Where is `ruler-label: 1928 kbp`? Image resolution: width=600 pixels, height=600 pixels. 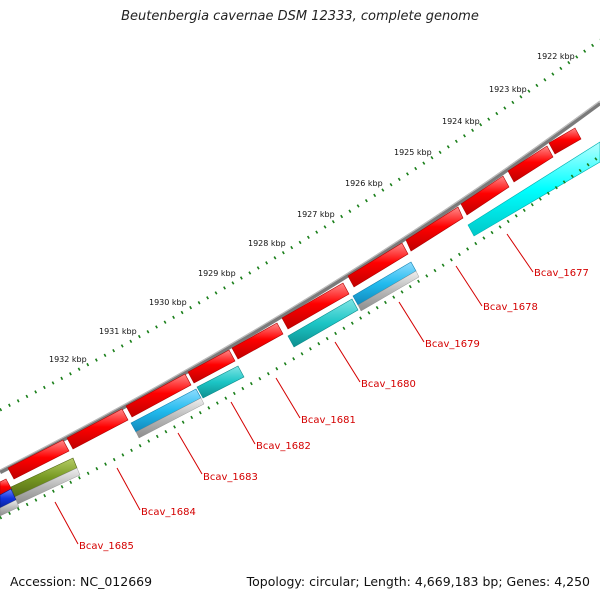
ruler-label: 1928 kbp is located at coordinates (267, 243).